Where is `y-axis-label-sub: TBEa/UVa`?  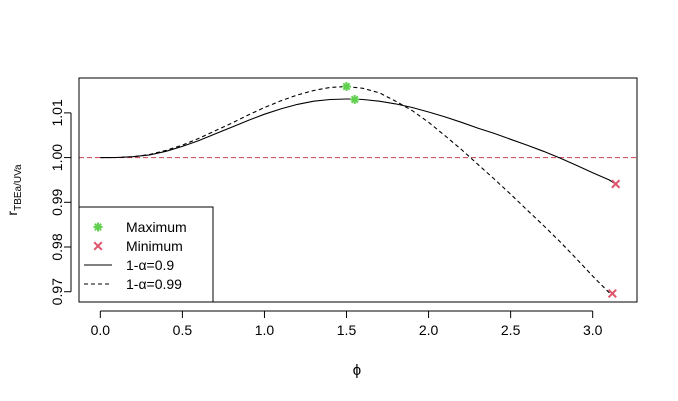
y-axis-label-sub: TBEa/UVa is located at coordinates (18, 187).